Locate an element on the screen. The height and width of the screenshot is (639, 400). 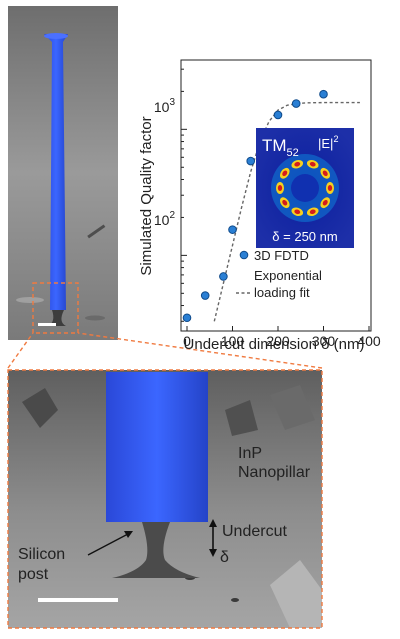
exponential-fit-line is located at coordinates (286, 211).